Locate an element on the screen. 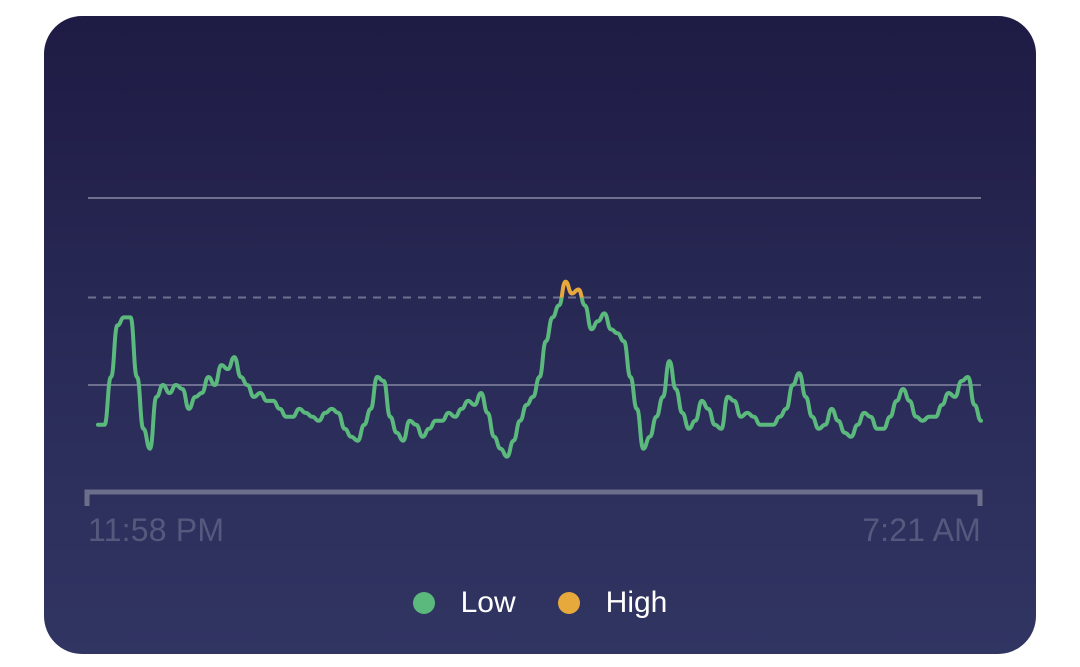  x-axis is located at coordinates (533, 497).